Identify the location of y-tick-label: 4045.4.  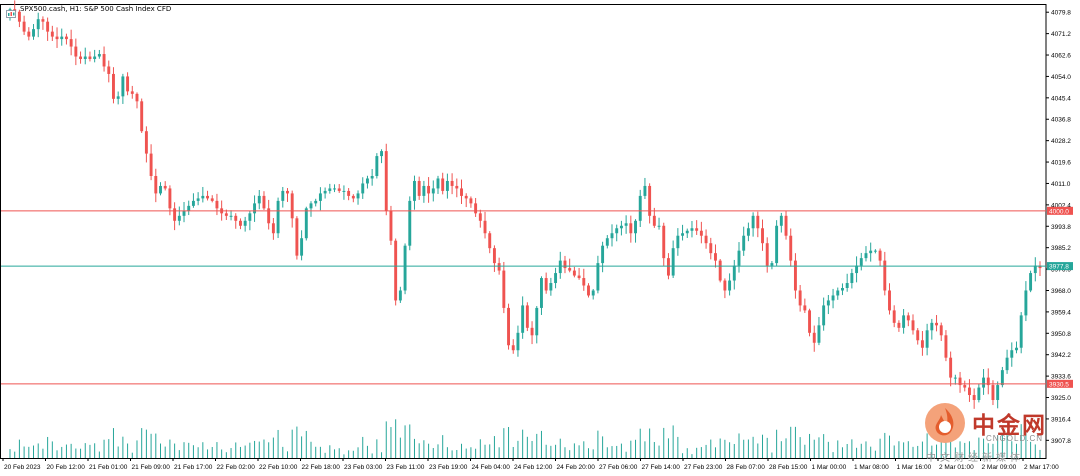
(1061, 98).